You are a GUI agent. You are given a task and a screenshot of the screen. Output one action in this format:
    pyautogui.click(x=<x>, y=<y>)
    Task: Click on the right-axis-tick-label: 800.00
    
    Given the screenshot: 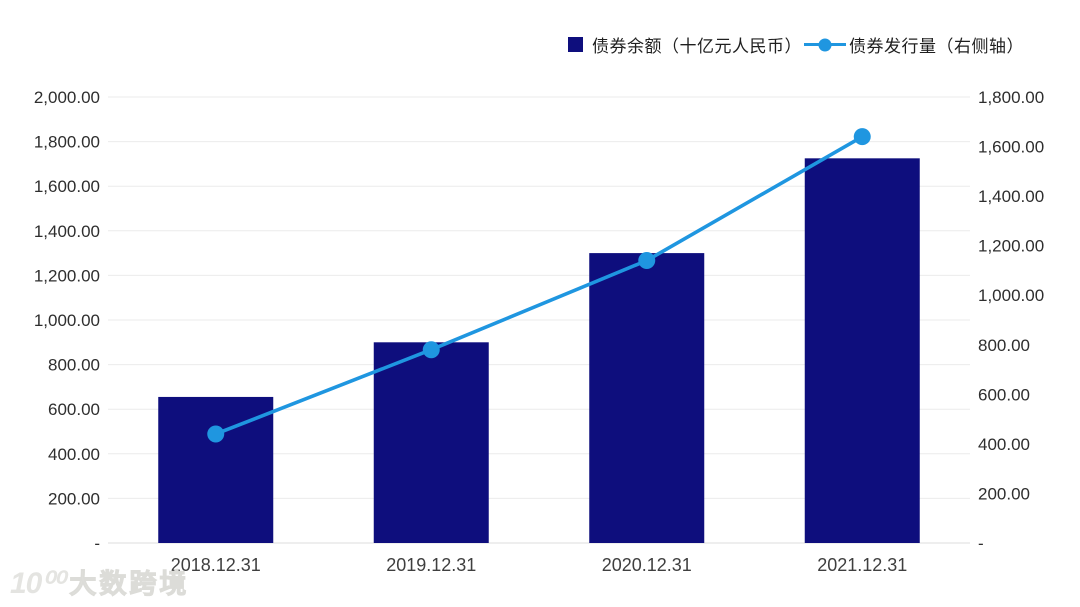 What is the action you would take?
    pyautogui.click(x=1004, y=345)
    